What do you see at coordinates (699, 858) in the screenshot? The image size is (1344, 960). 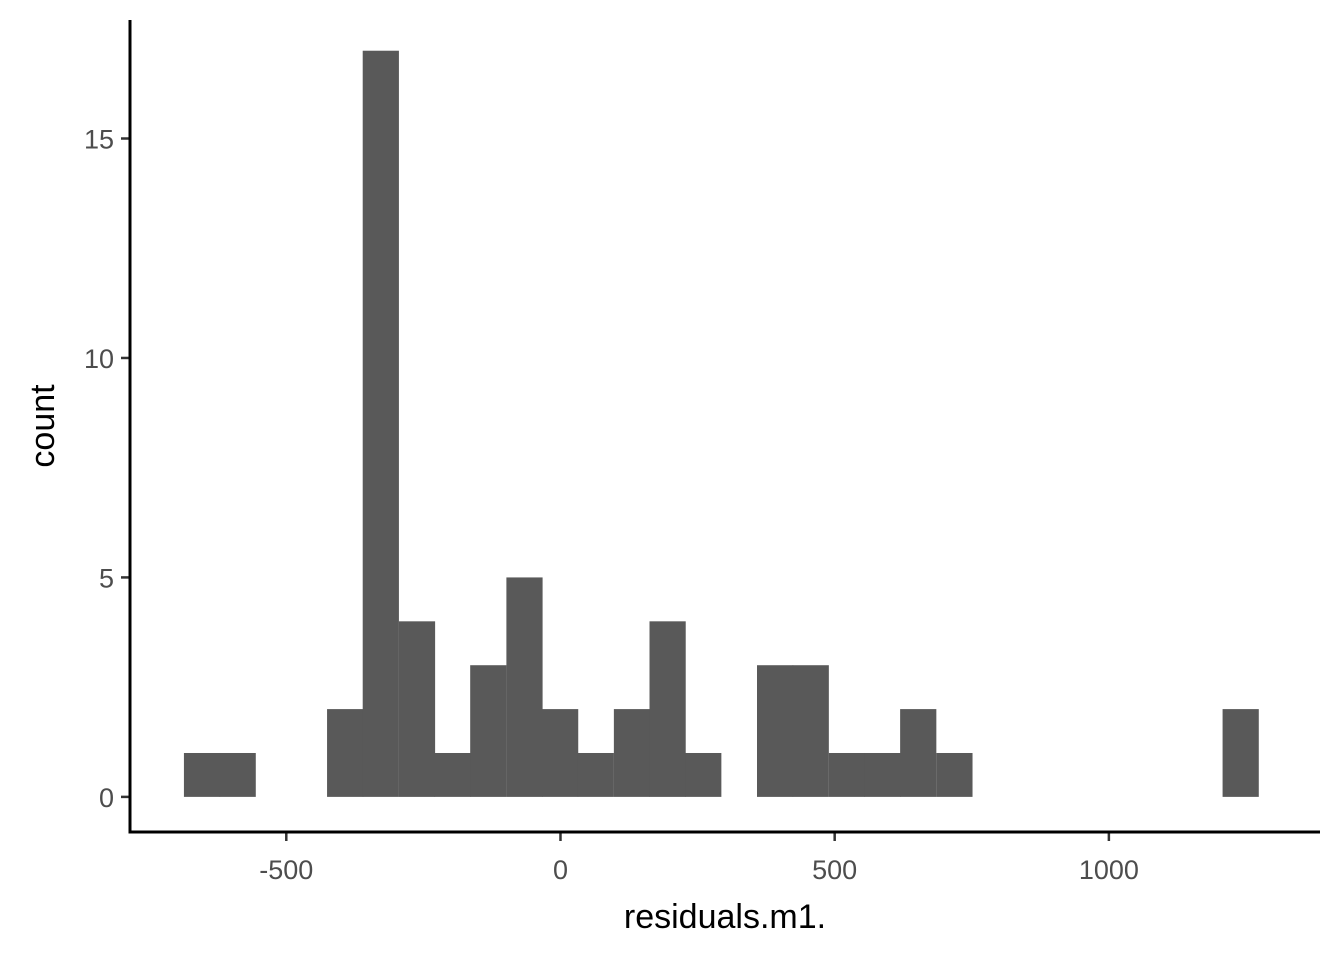 I see `x-axis-ticks: -500 0 500 1000` at bounding box center [699, 858].